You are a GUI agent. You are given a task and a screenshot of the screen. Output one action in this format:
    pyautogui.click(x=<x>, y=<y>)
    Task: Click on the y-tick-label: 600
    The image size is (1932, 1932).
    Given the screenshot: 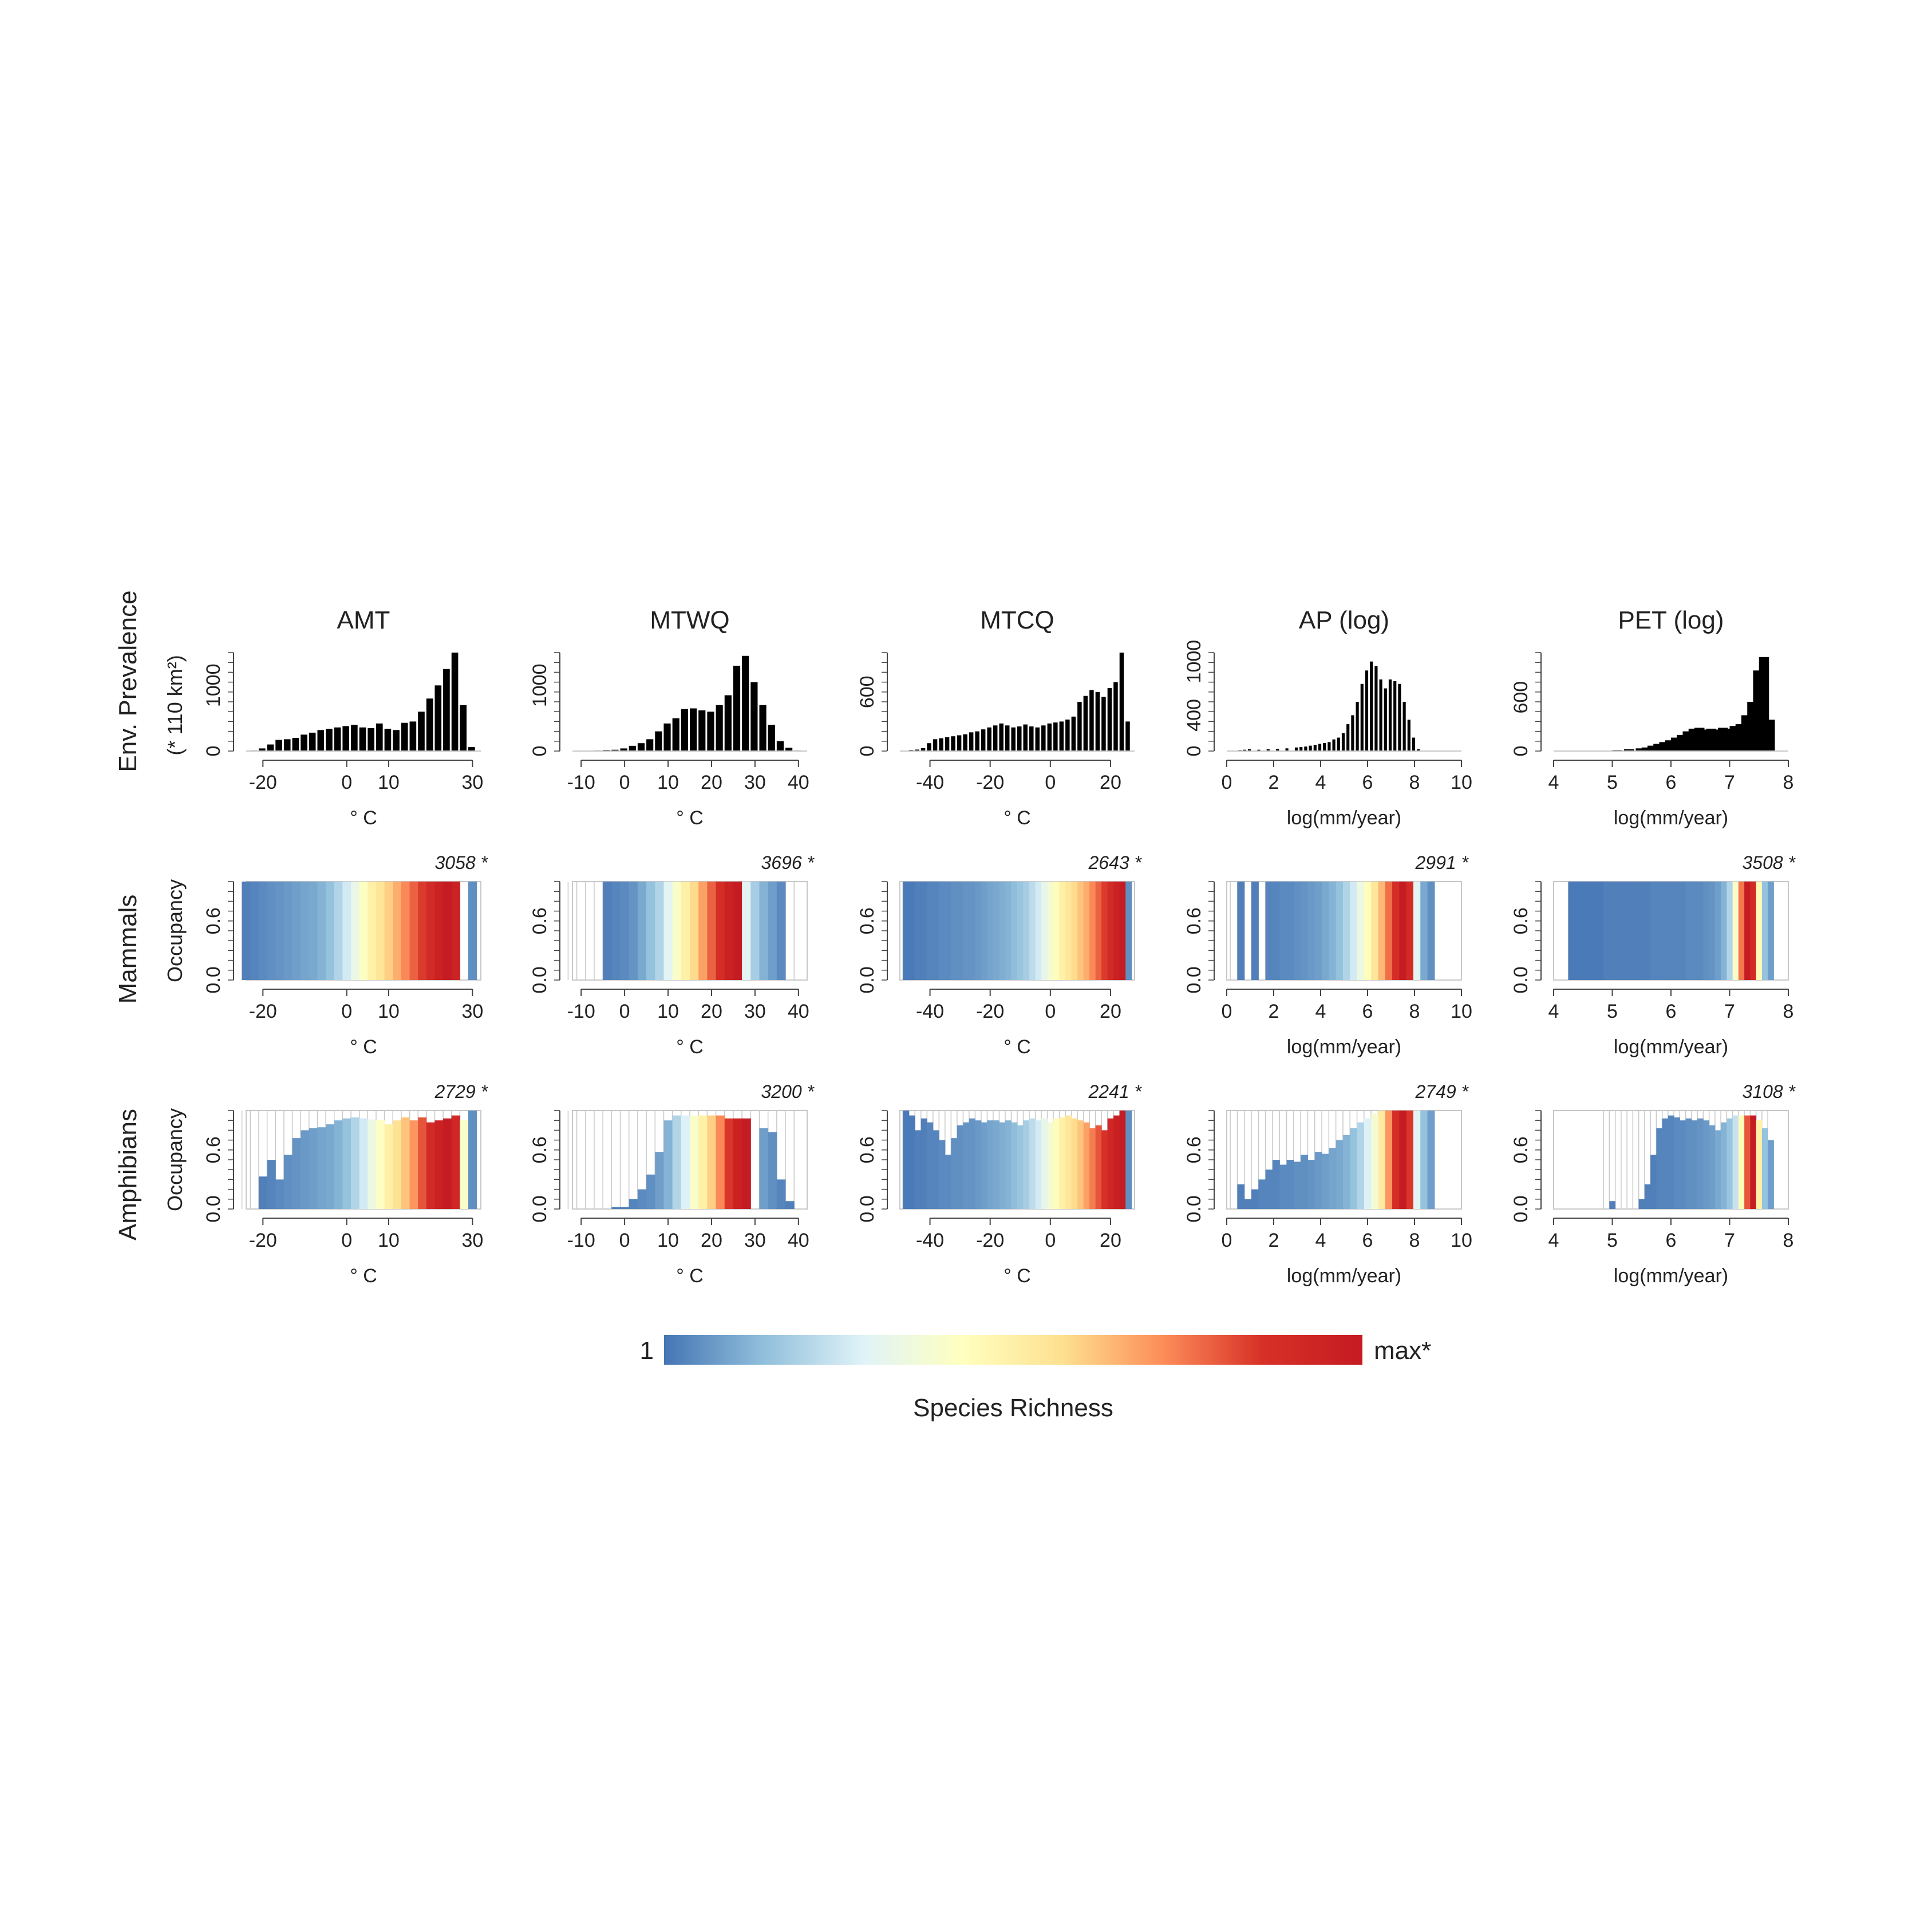 What is the action you would take?
    pyautogui.click(x=1521, y=697)
    